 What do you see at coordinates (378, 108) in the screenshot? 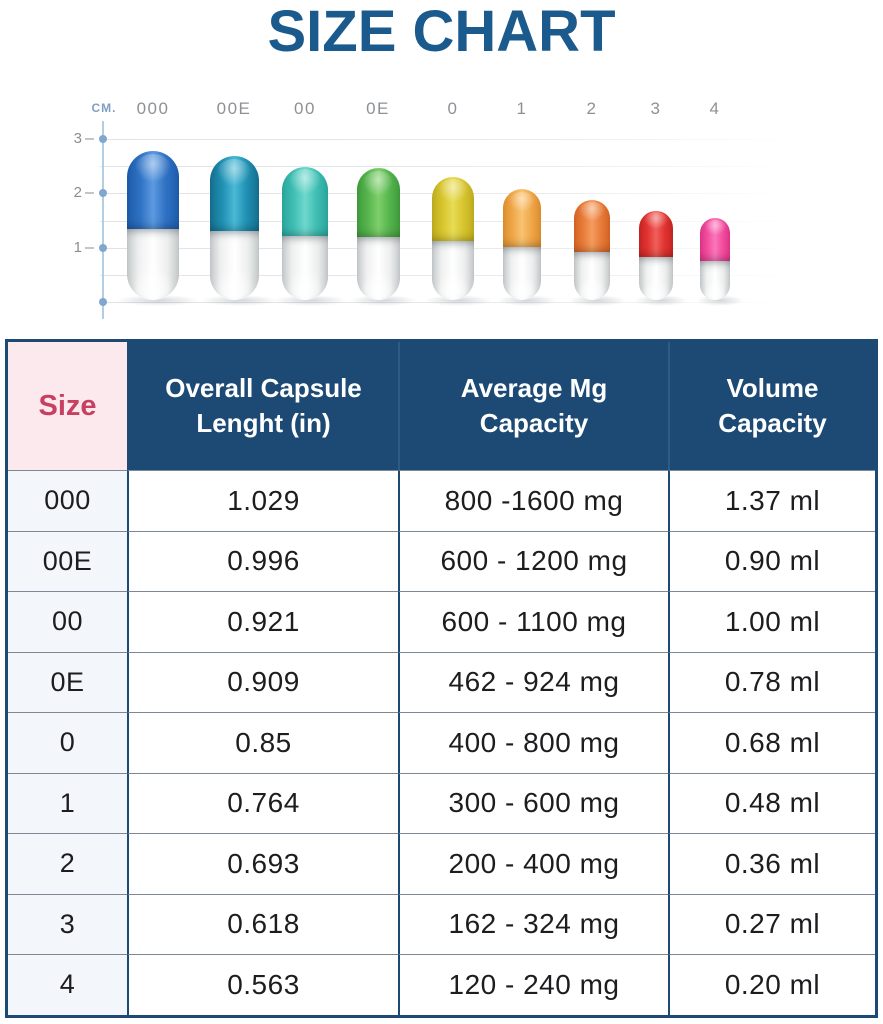
I see `capsule-size-label: 0E` at bounding box center [378, 108].